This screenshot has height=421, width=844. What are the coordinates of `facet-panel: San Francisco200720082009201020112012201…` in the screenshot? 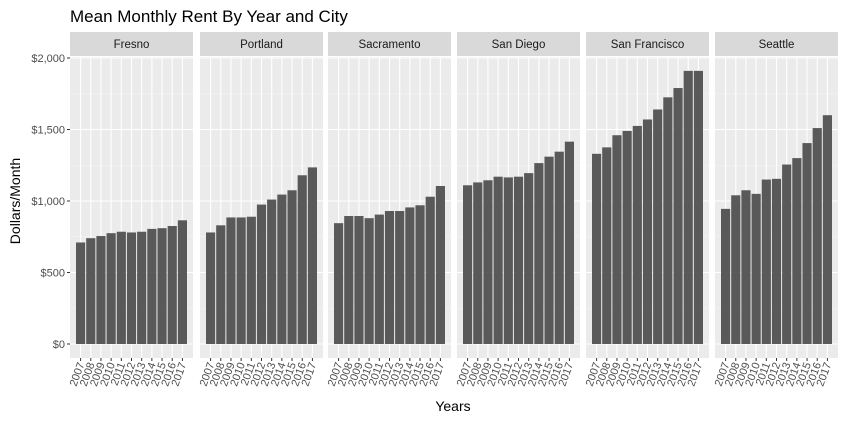 It's located at (646, 210).